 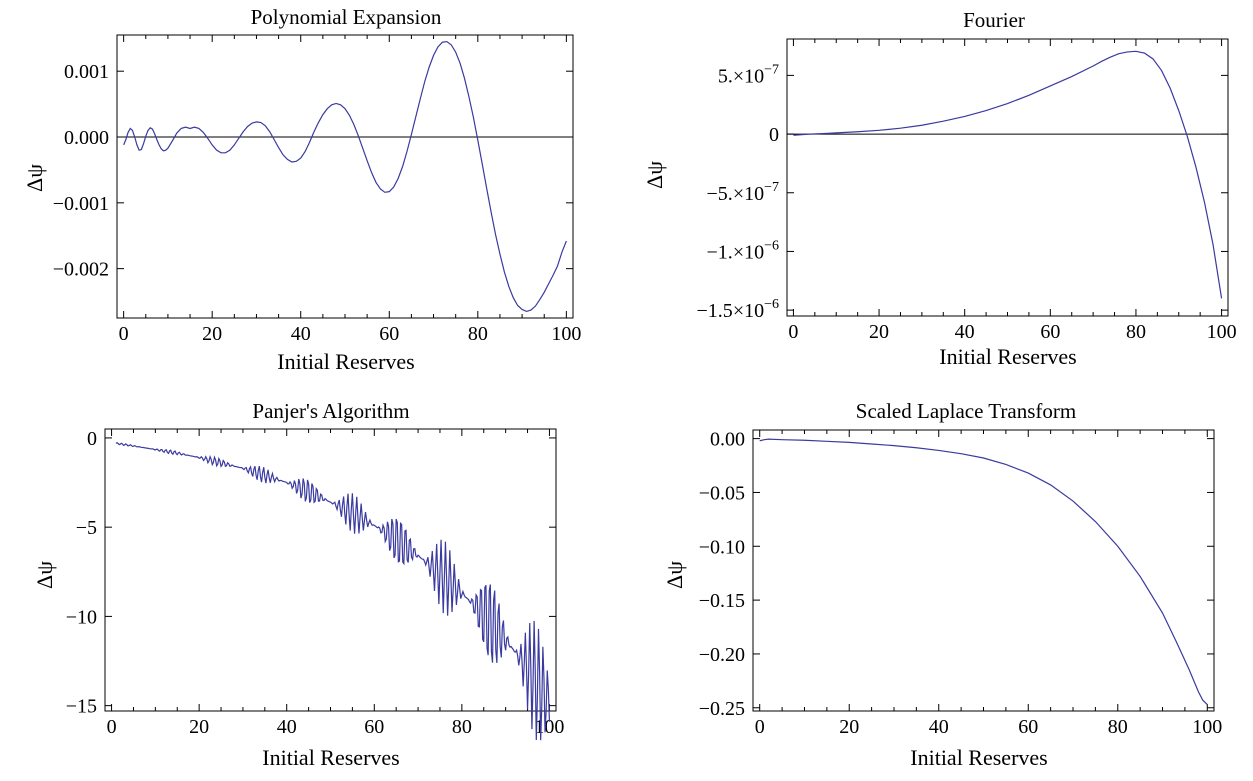 I want to click on y-tick-mantissa: −1.5, so click(x=715, y=311).